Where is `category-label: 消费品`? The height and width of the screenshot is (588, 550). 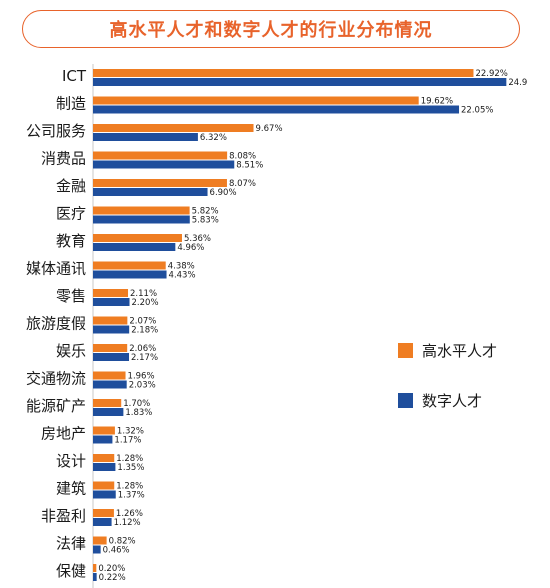 category-label: 消费品 is located at coordinates (63, 159).